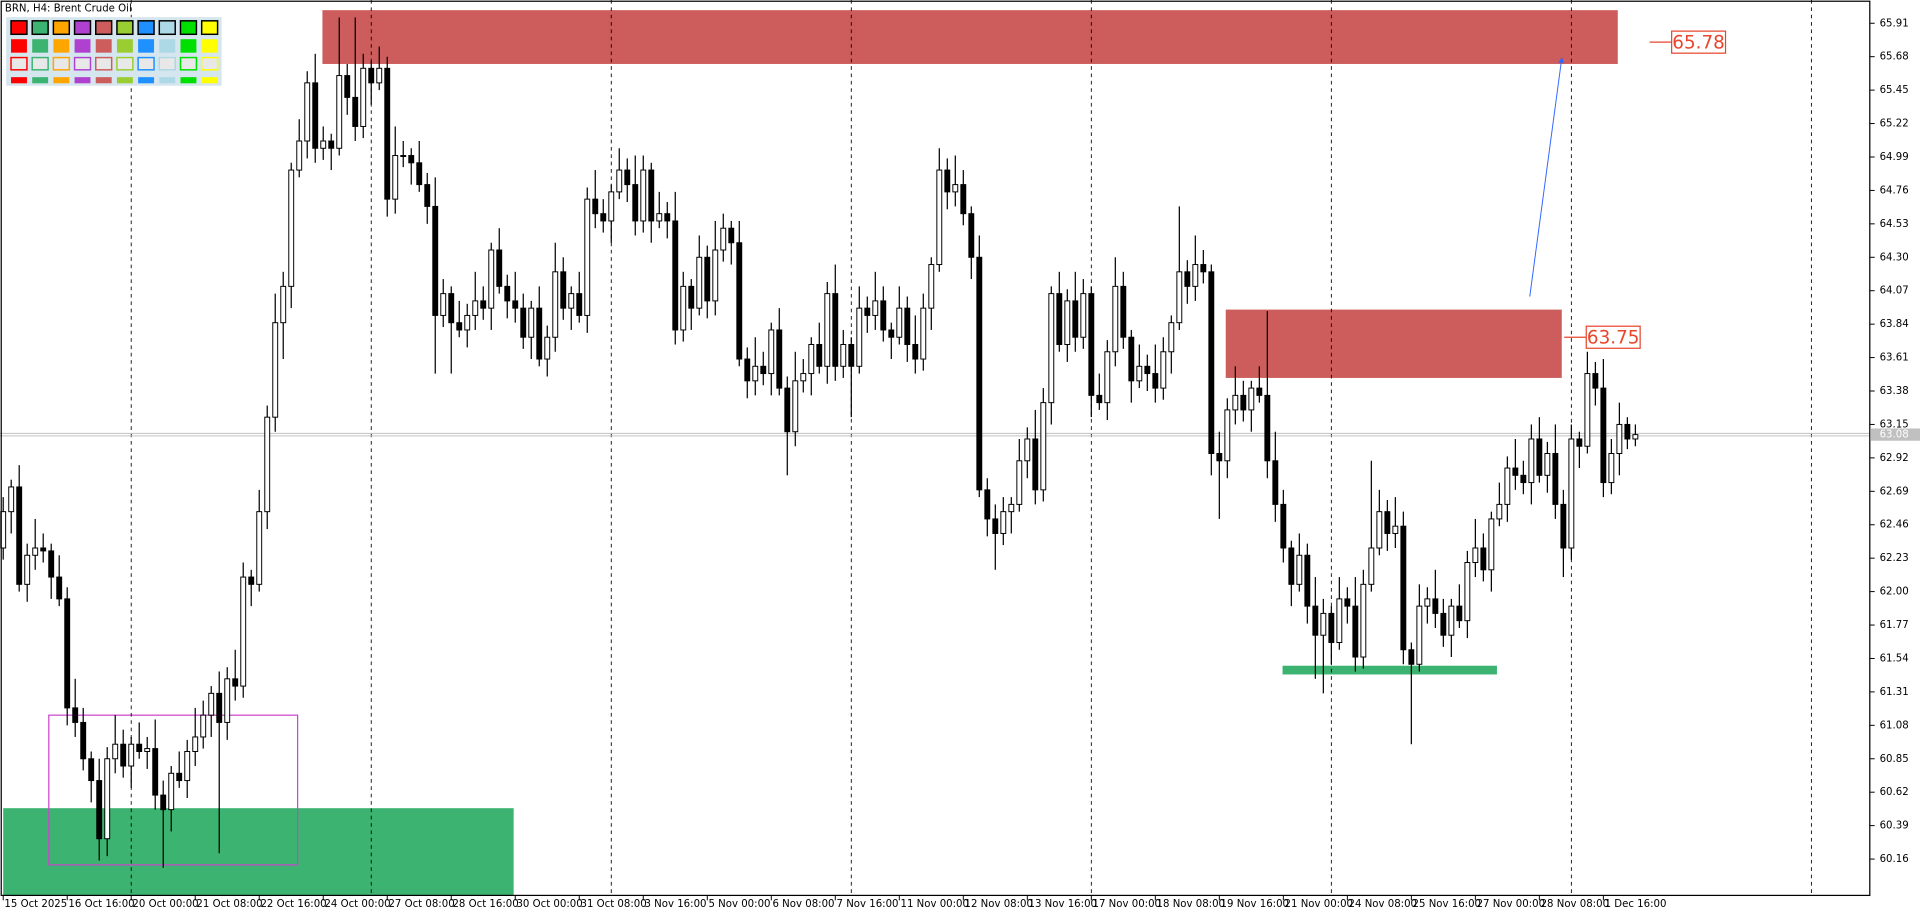 The width and height of the screenshot is (1920, 915). I want to click on x-tick-label: 19 Nov 16:00, so click(1255, 904).